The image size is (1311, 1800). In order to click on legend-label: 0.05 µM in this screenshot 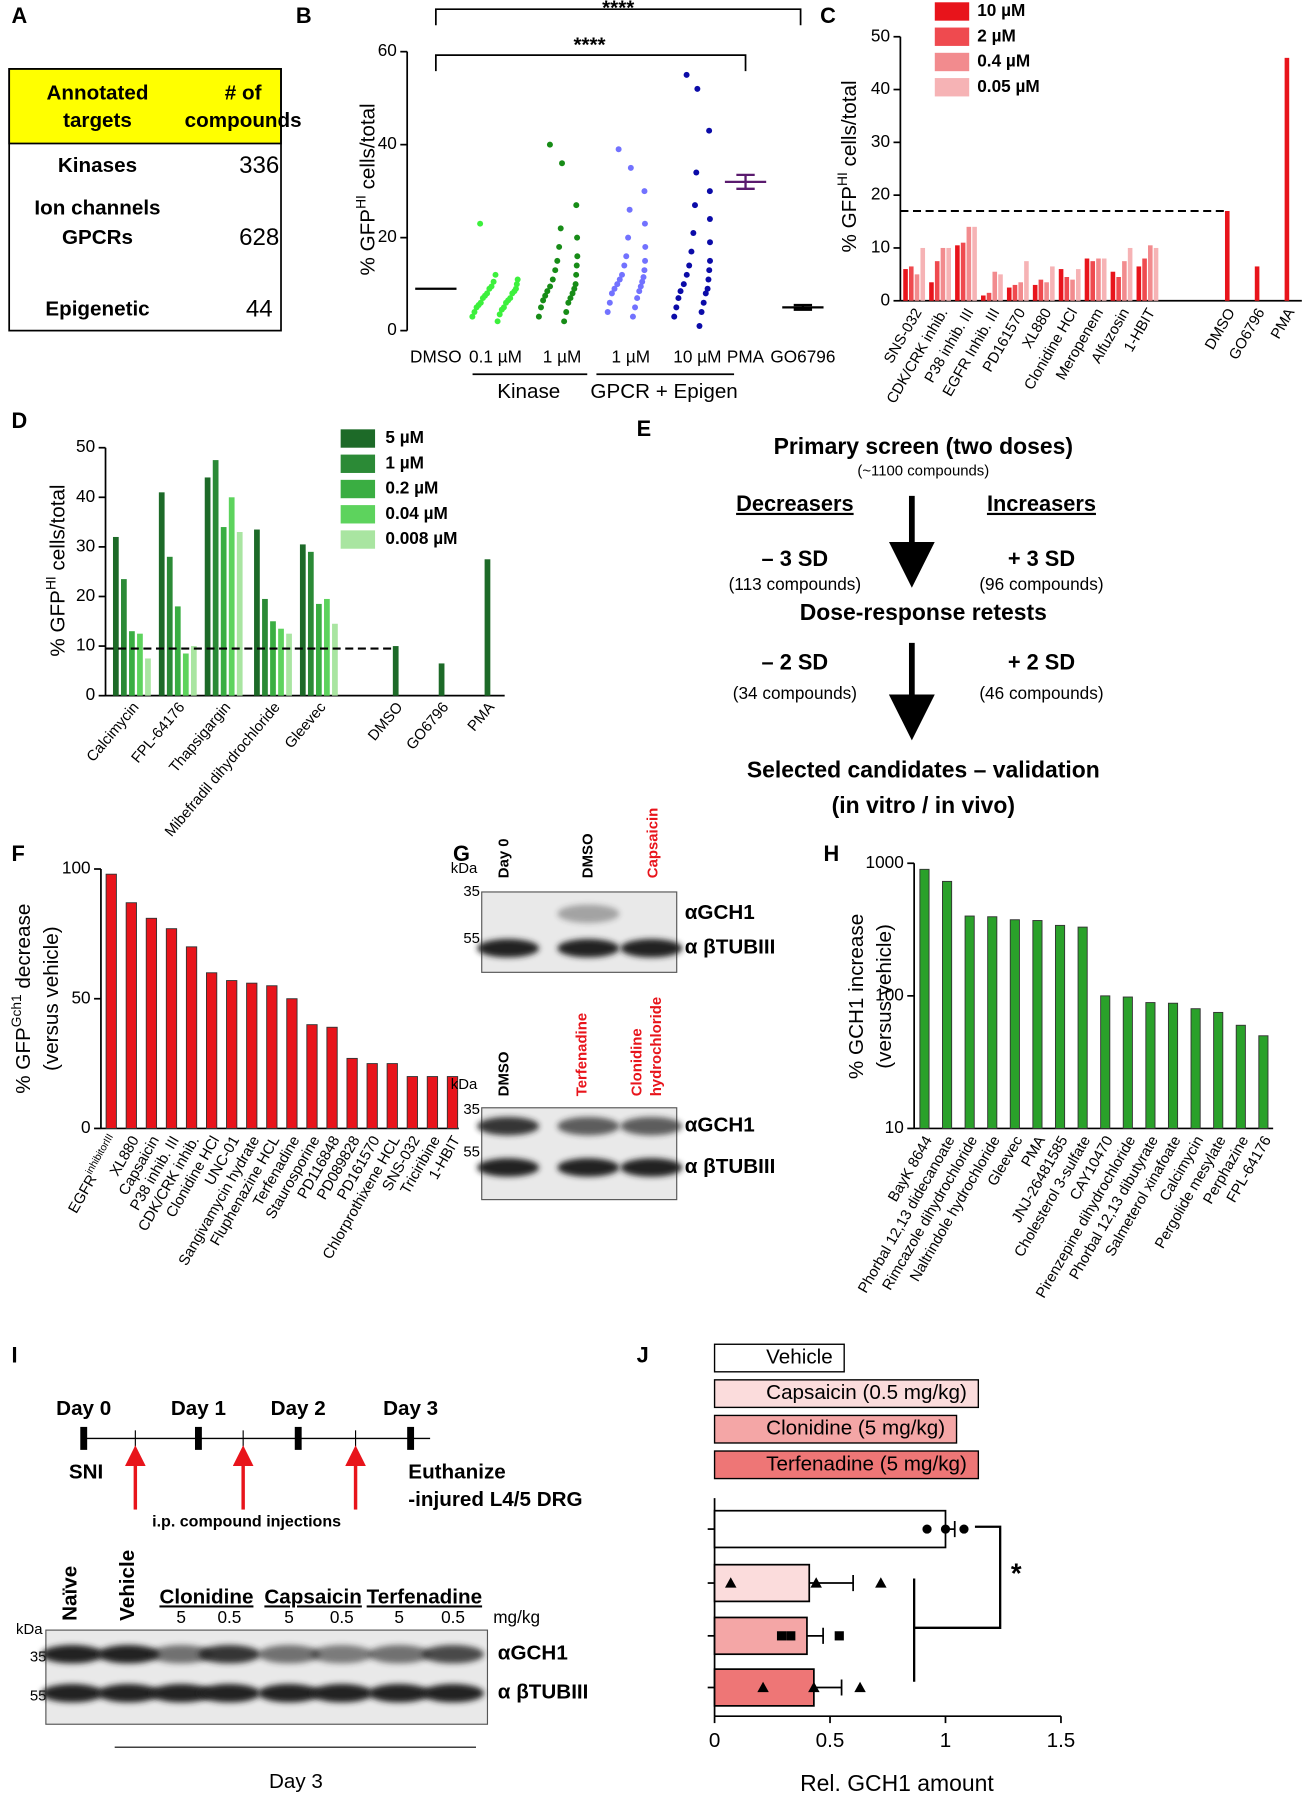, I will do `click(1008, 86)`.